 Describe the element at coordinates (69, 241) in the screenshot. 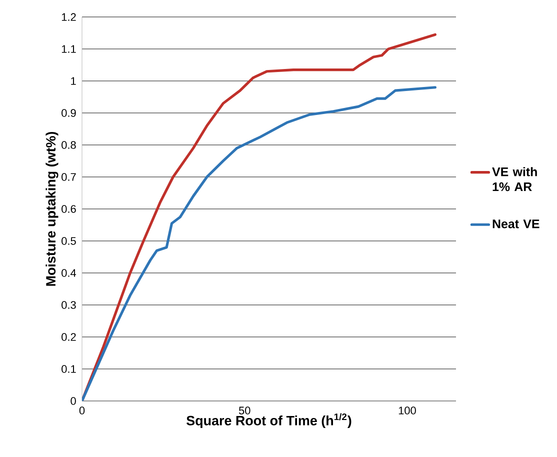

I see `y-tick-label: 0.5` at that location.